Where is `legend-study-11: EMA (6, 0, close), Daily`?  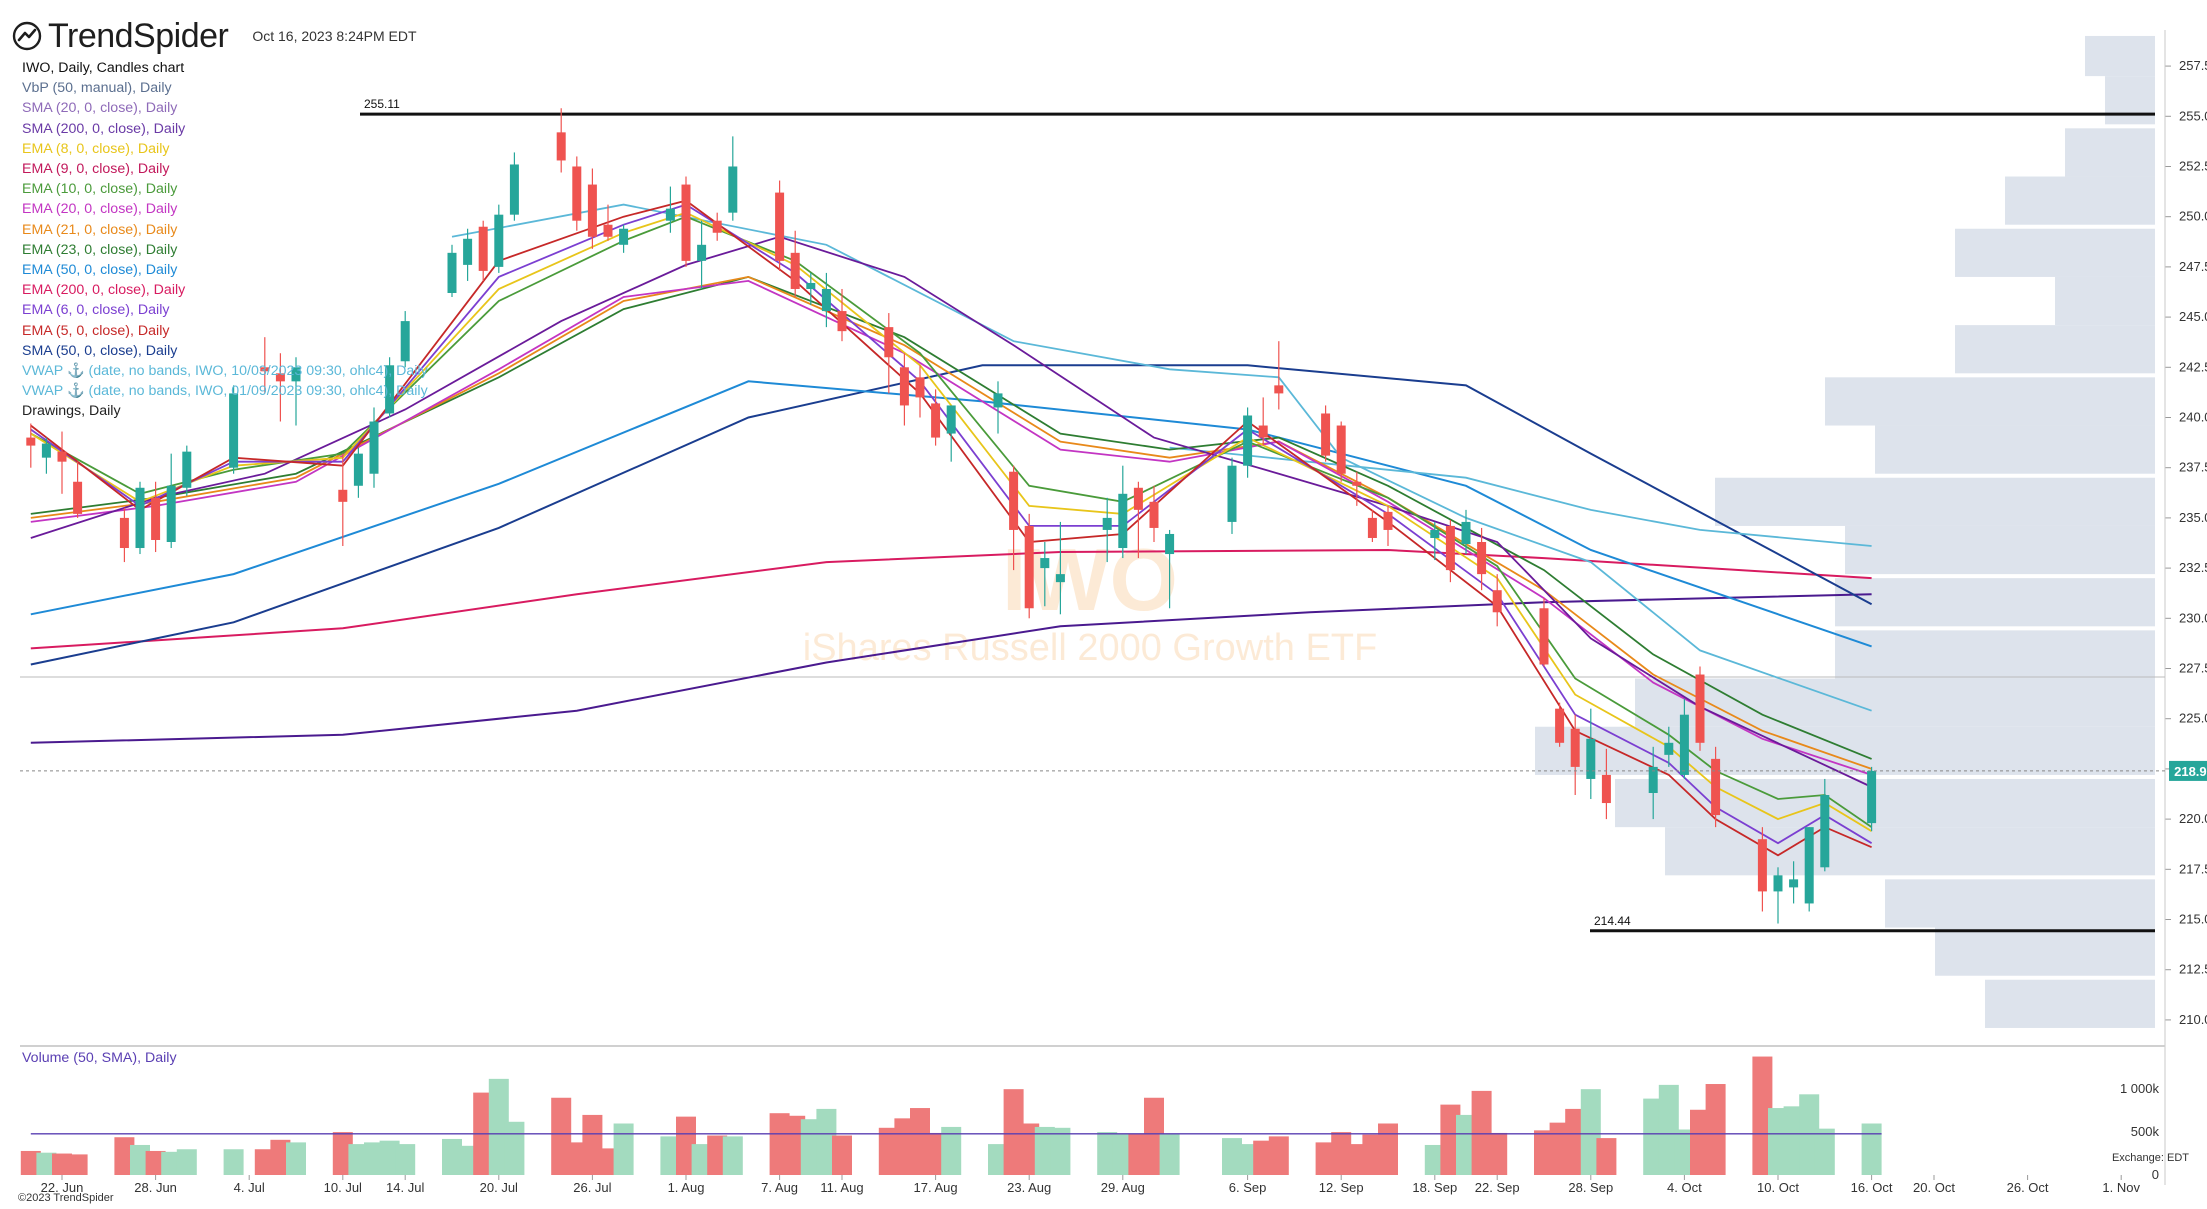
legend-study-11: EMA (6, 0, close), Daily is located at coordinates (96, 310).